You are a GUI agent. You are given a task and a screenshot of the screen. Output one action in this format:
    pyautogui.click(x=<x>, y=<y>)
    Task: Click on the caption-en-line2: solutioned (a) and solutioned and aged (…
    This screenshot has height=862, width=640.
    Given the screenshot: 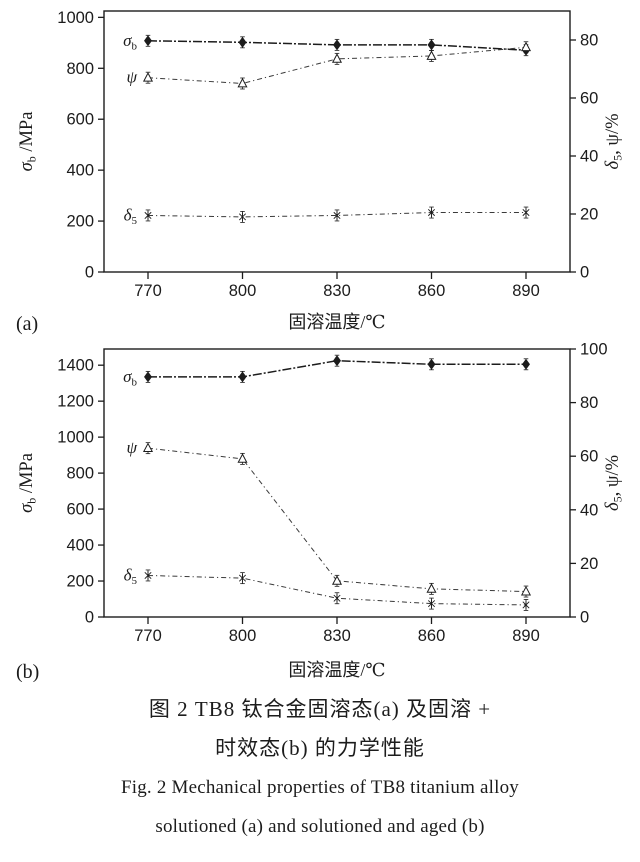 What is the action you would take?
    pyautogui.click(x=320, y=826)
    